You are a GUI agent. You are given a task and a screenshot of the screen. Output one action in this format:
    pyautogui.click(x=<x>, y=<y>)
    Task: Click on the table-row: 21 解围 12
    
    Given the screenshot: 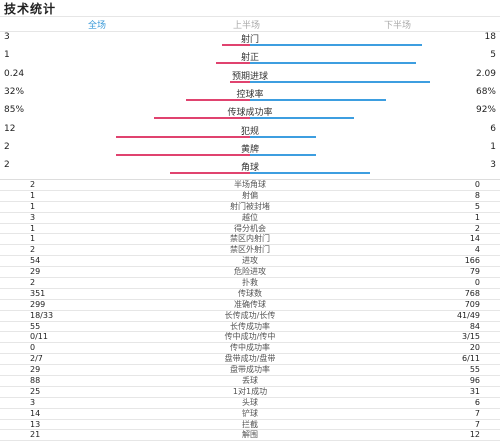 What is the action you would take?
    pyautogui.click(x=250, y=435)
    